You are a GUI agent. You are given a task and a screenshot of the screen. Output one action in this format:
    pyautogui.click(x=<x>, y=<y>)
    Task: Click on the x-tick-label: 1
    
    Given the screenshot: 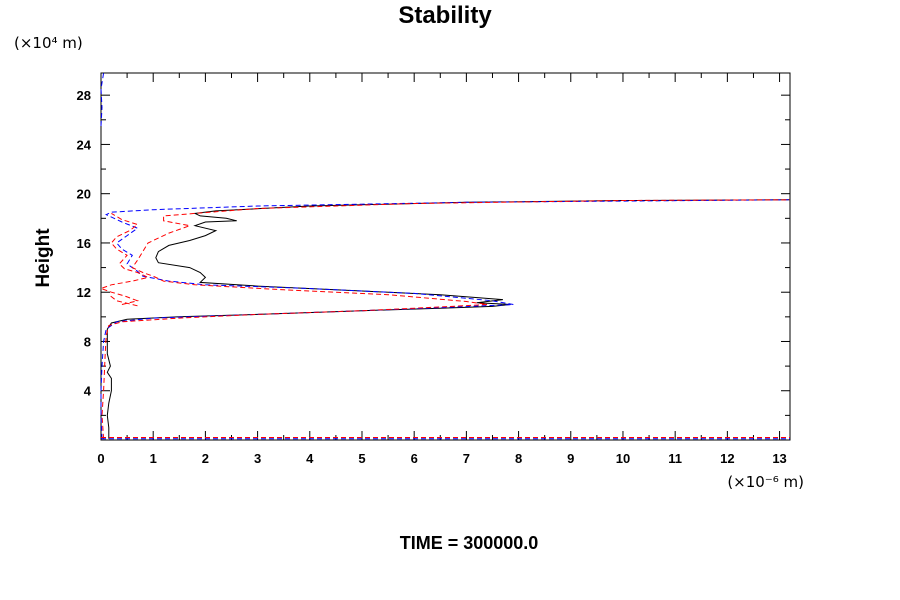 What is the action you would take?
    pyautogui.click(x=153, y=458)
    